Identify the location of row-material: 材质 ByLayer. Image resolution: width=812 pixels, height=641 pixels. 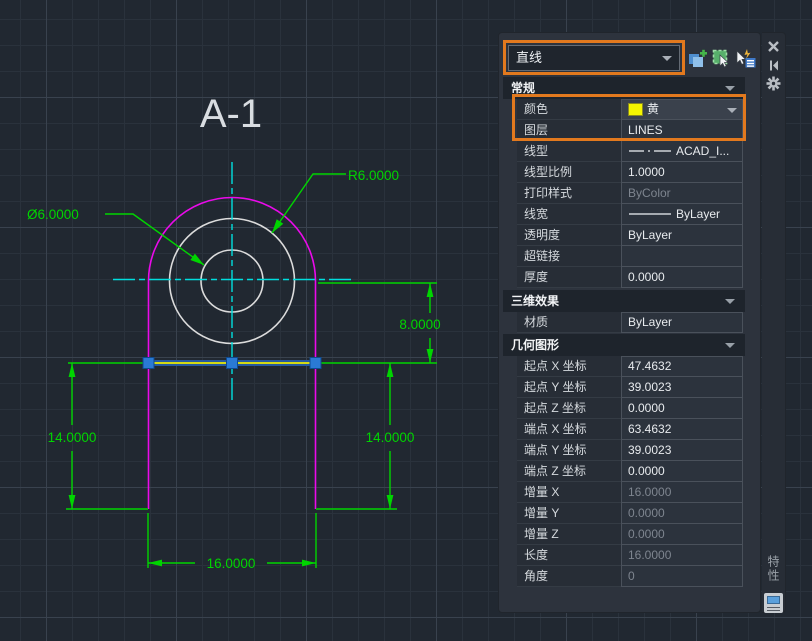
(630, 322).